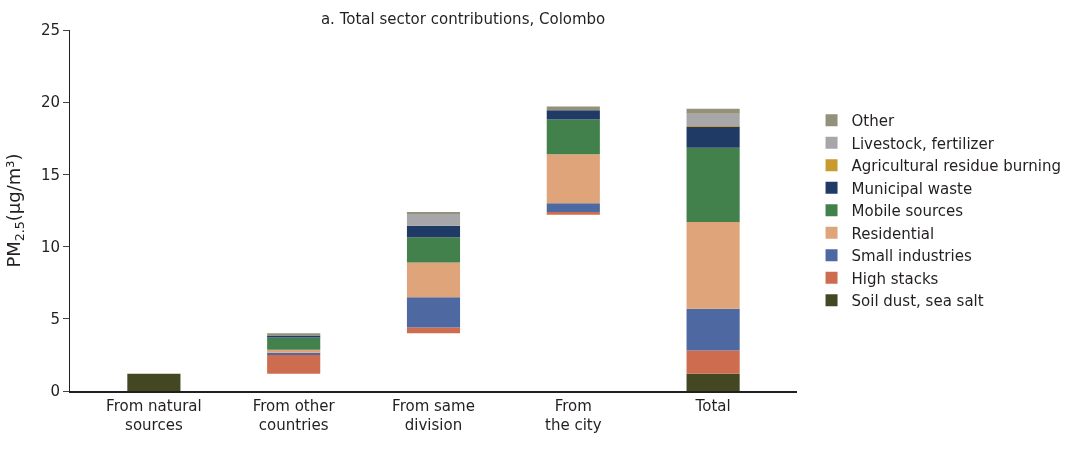 The image size is (1077, 451). What do you see at coordinates (956, 166) in the screenshot?
I see `legend-label: Agricultural residue burning` at bounding box center [956, 166].